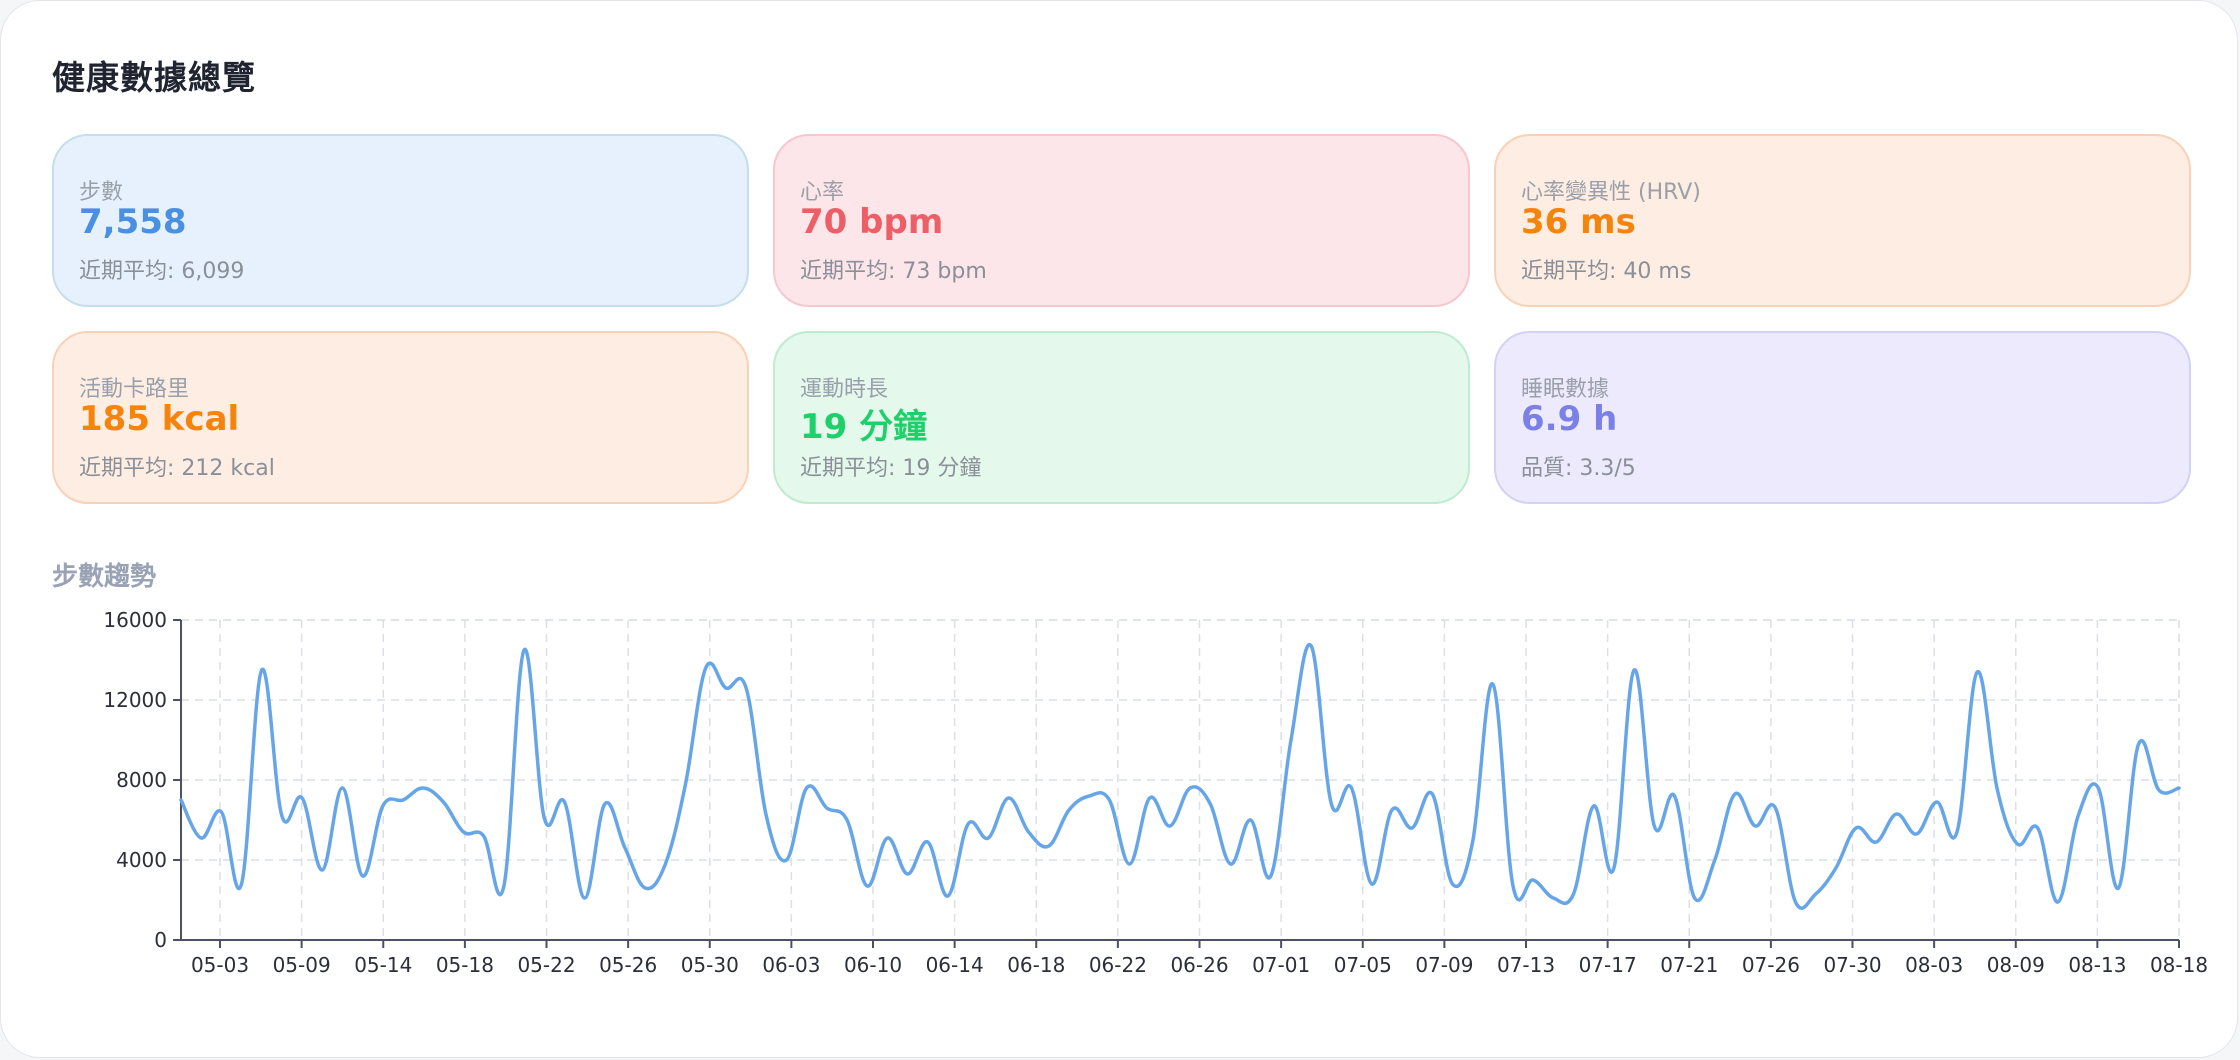 This screenshot has width=2240, height=1060. Describe the element at coordinates (2097, 965) in the screenshot. I see `x-tick-label: 08-13` at that location.